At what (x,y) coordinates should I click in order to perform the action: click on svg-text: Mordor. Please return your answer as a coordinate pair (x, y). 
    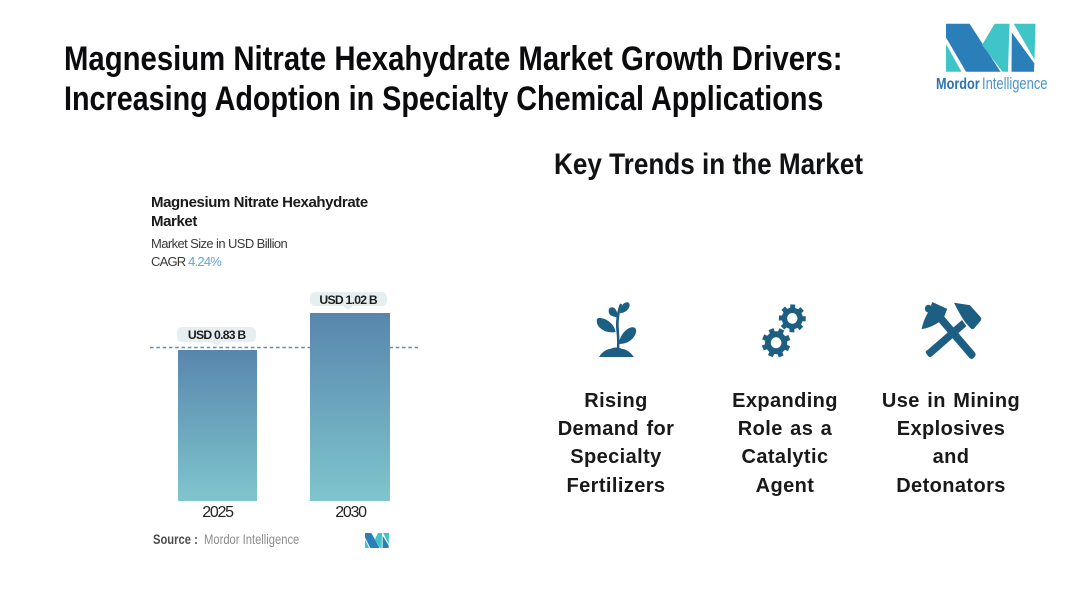
    Looking at the image, I should click on (958, 85).